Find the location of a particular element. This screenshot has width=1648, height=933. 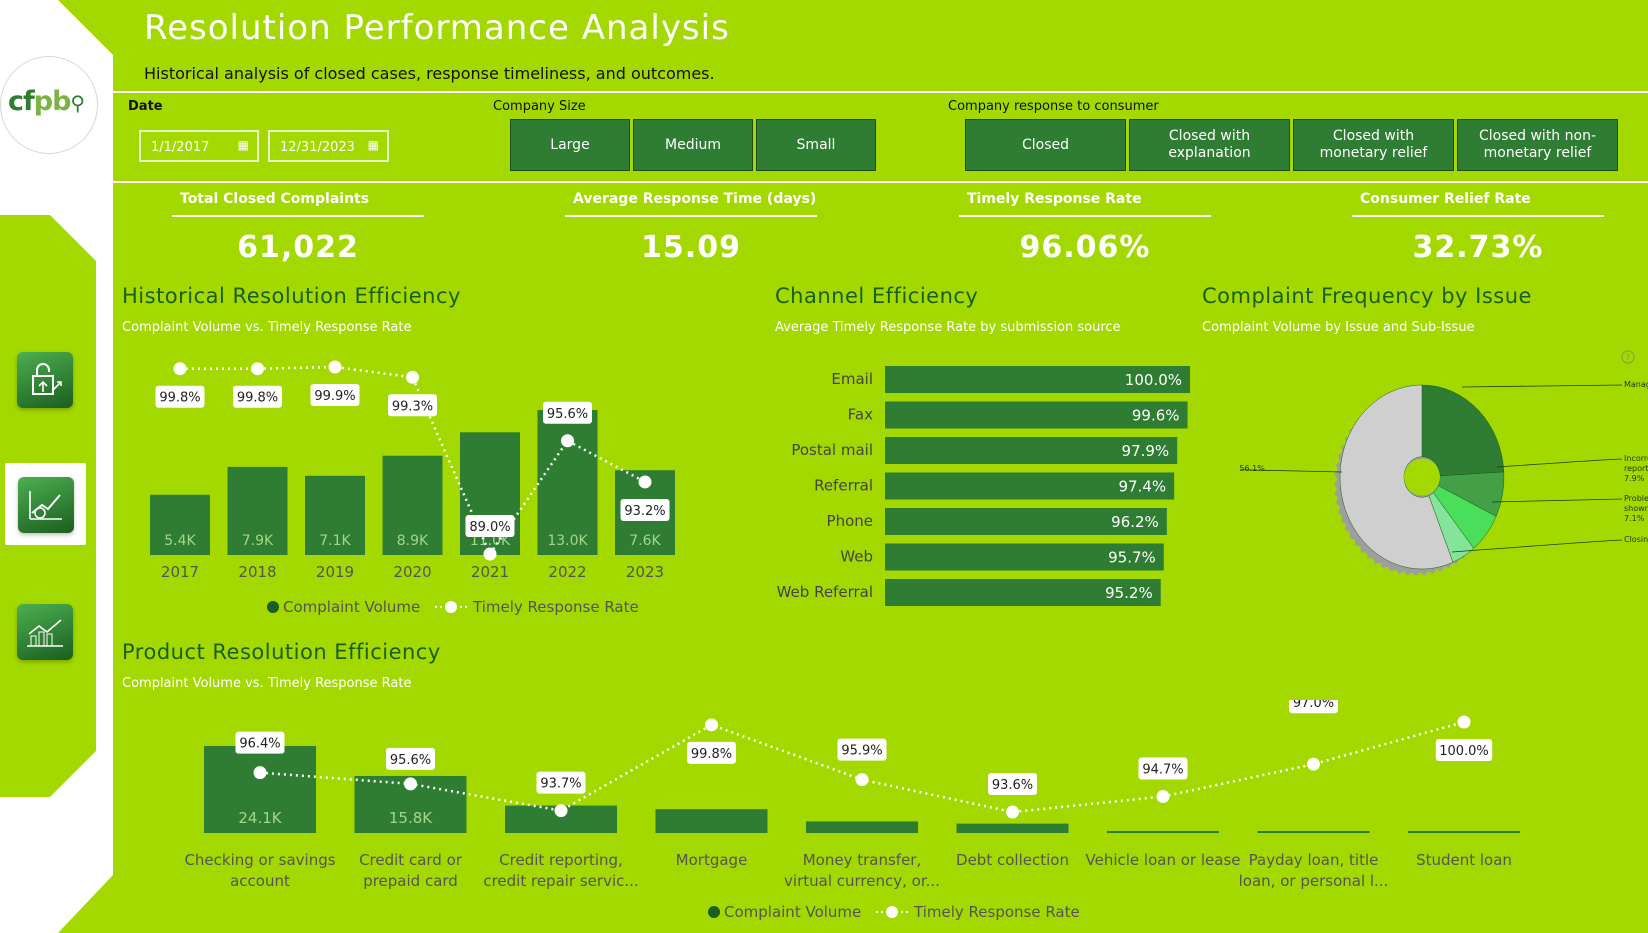

channel-value-label: 99.6% is located at coordinates (1156, 416).